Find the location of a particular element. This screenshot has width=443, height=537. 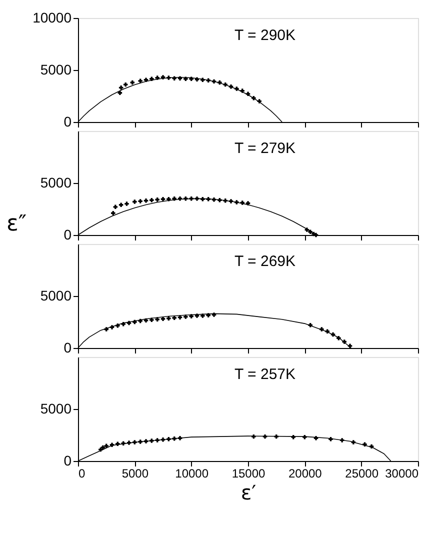

y-axis-title: ε″ is located at coordinates (16, 224).